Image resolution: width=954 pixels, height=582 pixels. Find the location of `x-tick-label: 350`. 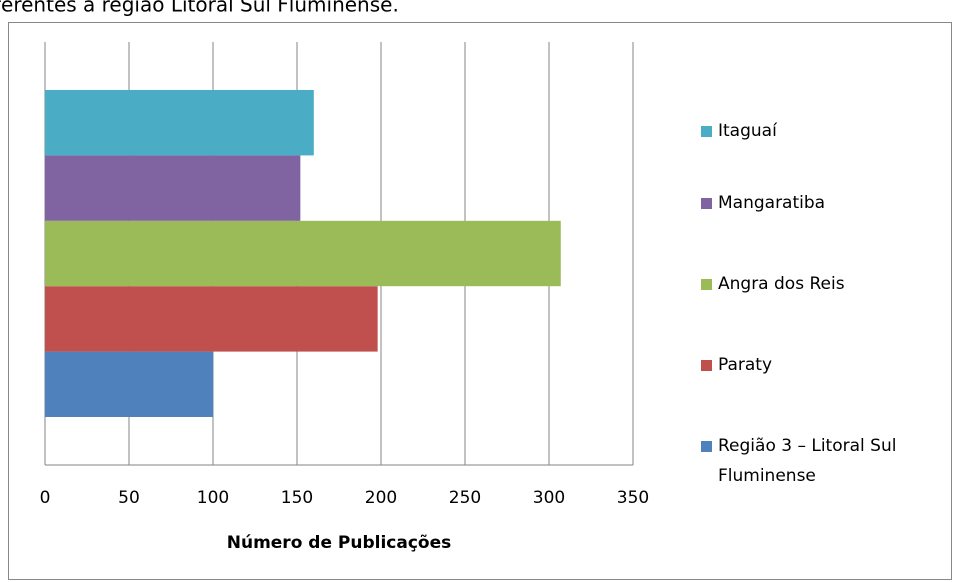

x-tick-label: 350 is located at coordinates (633, 498).